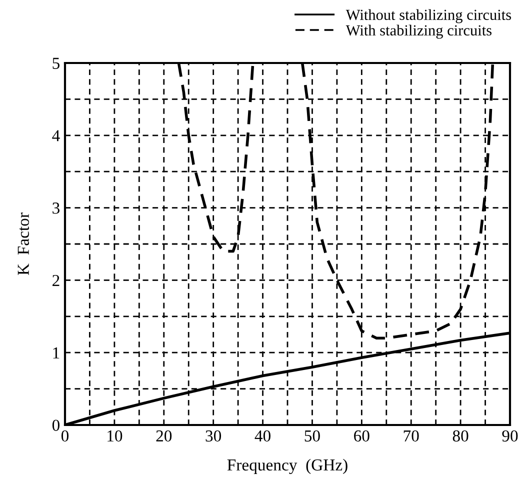  Describe the element at coordinates (214, 436) in the screenshot. I see `x-tick-label: 30` at that location.